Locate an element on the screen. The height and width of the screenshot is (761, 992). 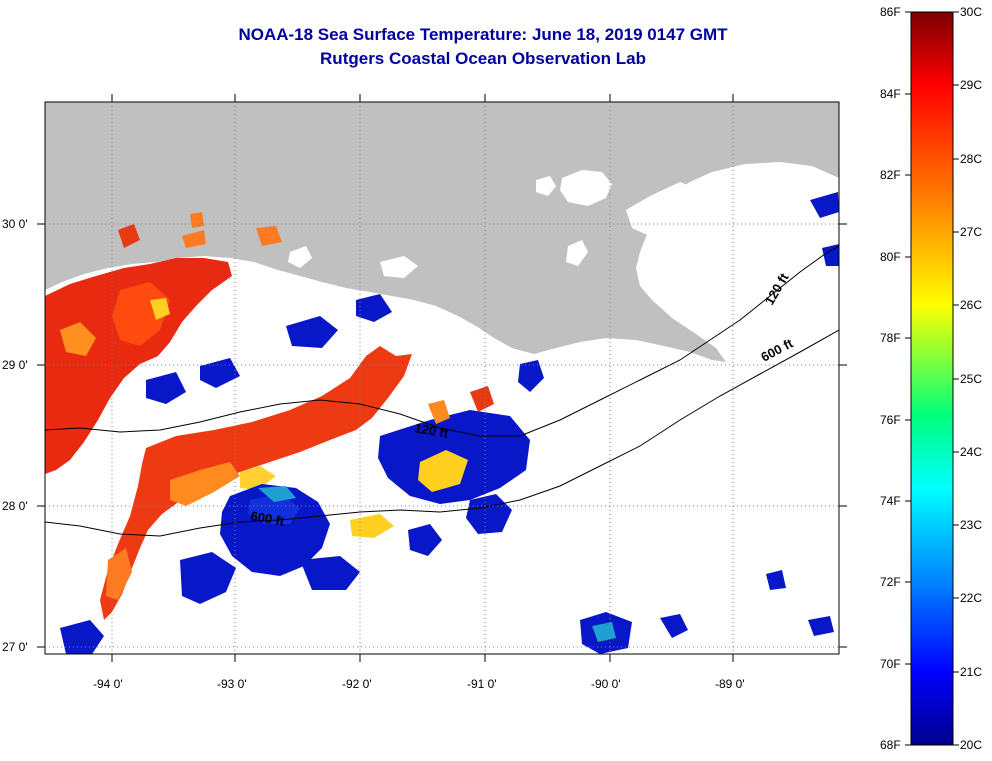
sst-warm-west is located at coordinates (138, 366).